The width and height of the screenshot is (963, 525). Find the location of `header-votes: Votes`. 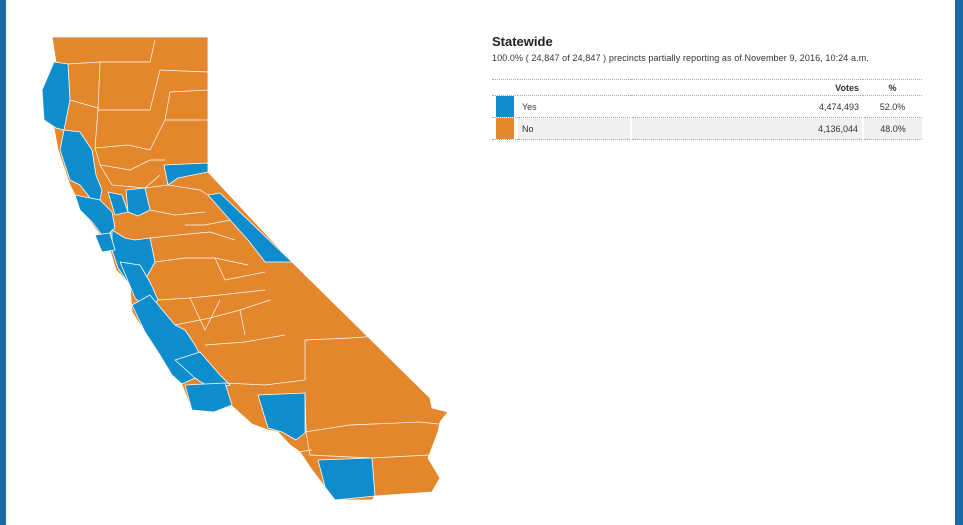

header-votes: Votes is located at coordinates (747, 87).